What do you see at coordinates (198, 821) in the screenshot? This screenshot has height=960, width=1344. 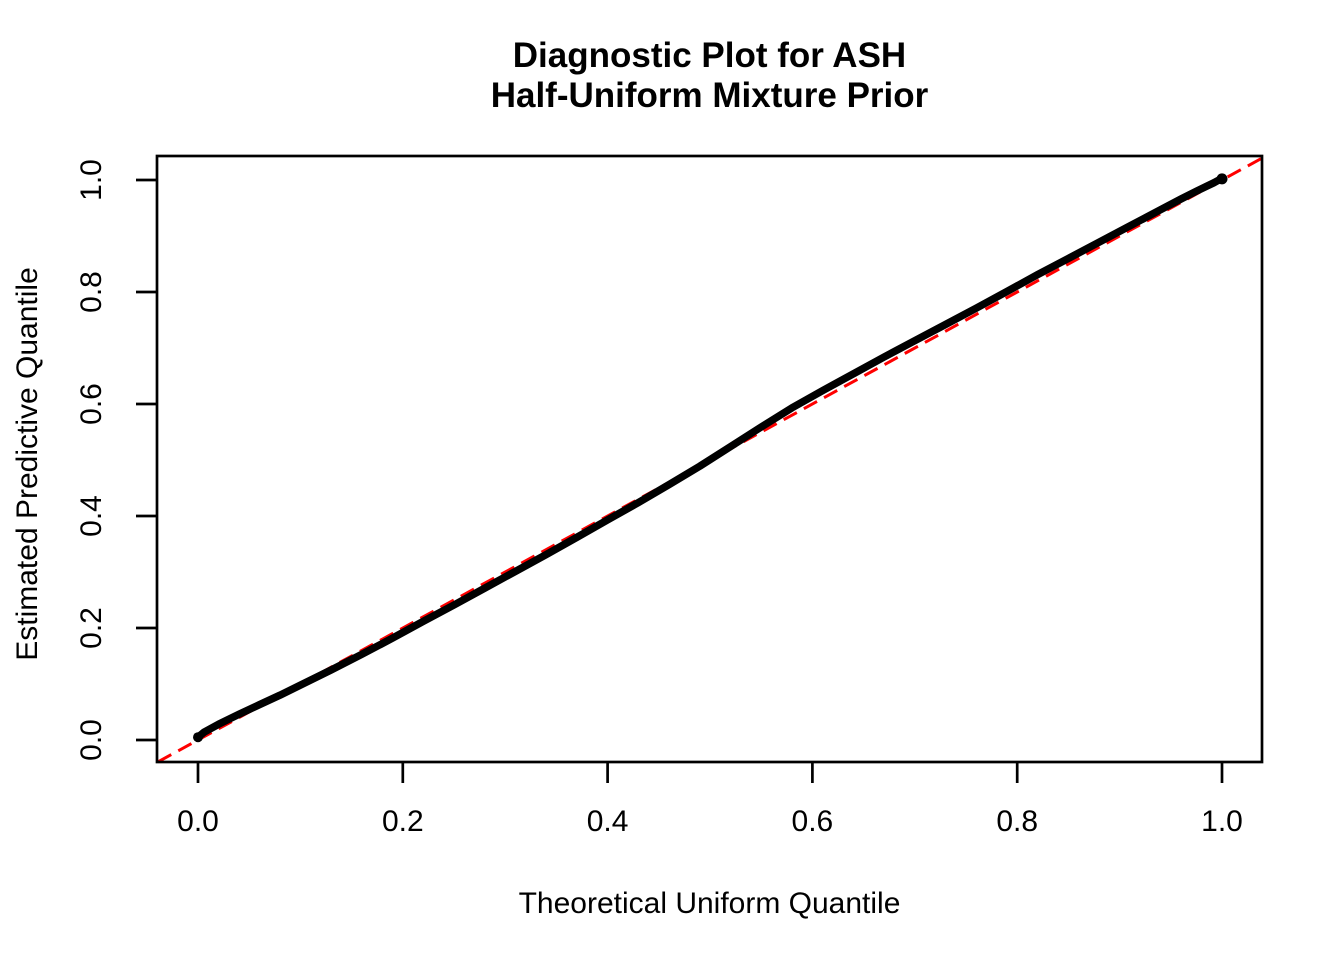 I see `x-tick-label: 0.0` at bounding box center [198, 821].